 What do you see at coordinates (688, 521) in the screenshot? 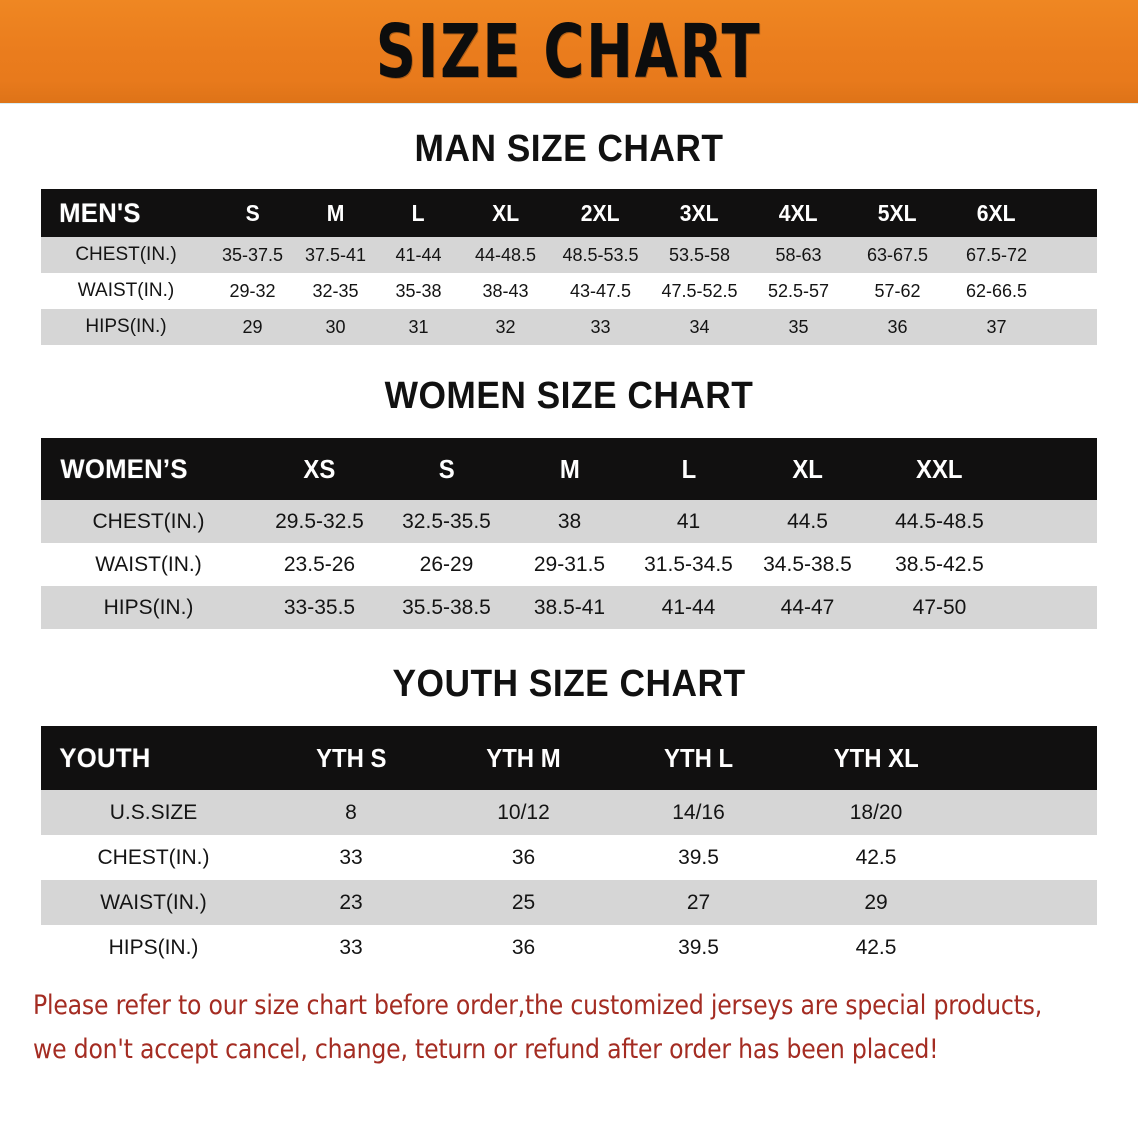
I see `table-cell: 41` at bounding box center [688, 521].